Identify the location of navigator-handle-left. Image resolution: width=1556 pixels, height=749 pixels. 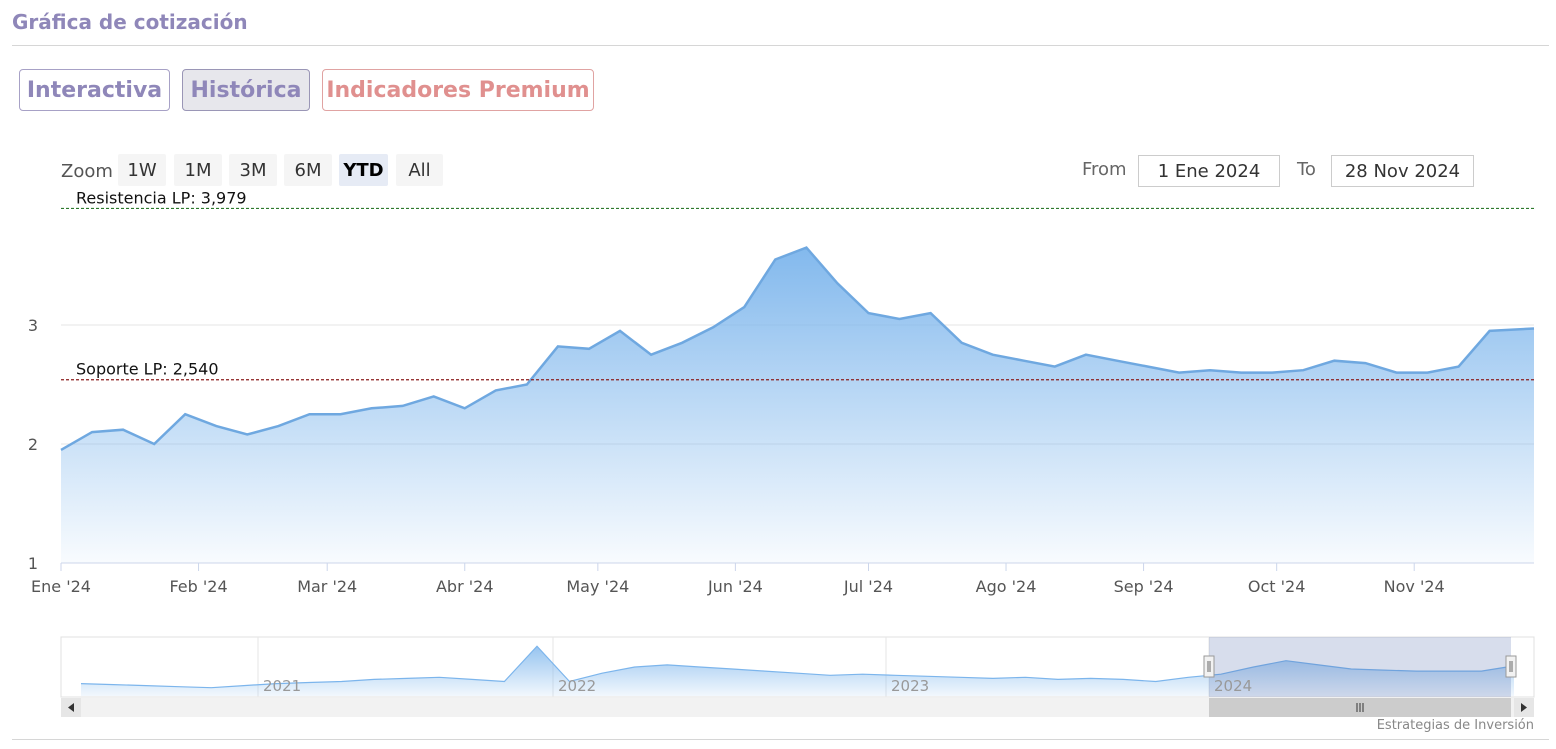
(1209, 666).